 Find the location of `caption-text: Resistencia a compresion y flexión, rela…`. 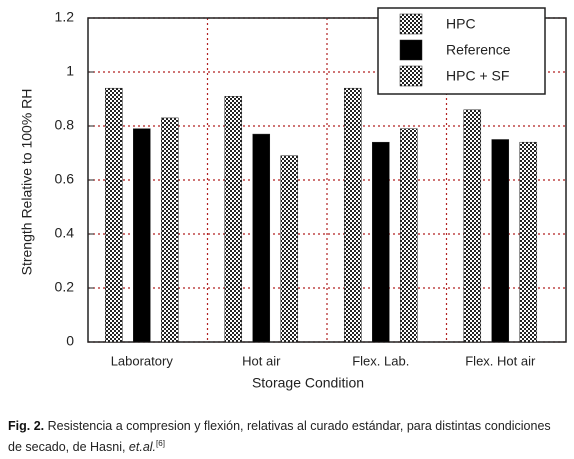

caption-text: Resistencia a compresion y flexión, rela… is located at coordinates (279, 437).